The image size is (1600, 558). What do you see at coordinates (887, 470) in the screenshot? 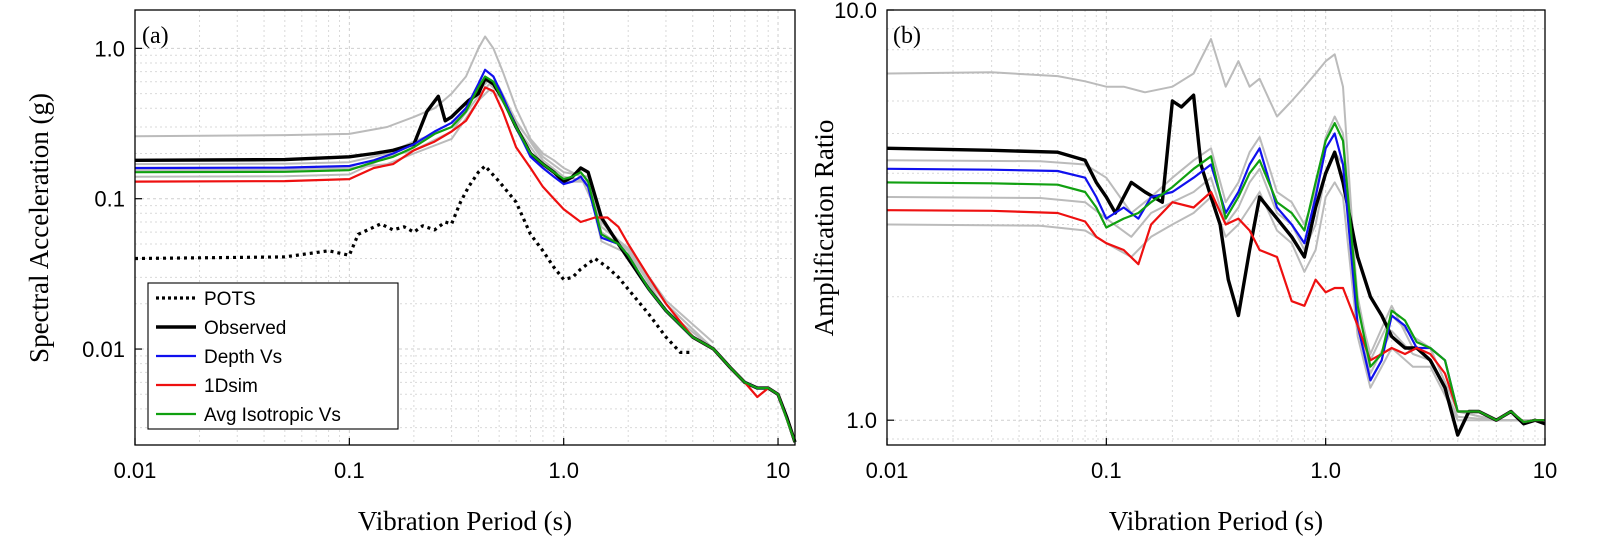
I see `panel-b-xtick-label: 0.01` at bounding box center [887, 470].